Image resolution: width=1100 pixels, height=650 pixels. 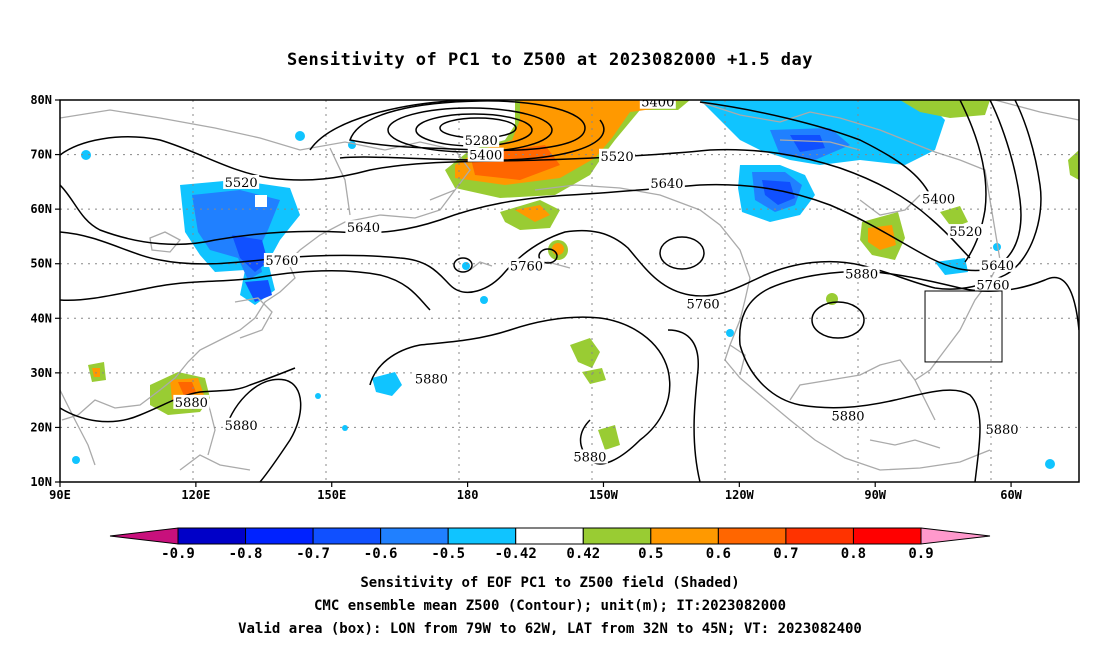 I want to click on colorbar-label: 0.8, so click(x=853, y=554).